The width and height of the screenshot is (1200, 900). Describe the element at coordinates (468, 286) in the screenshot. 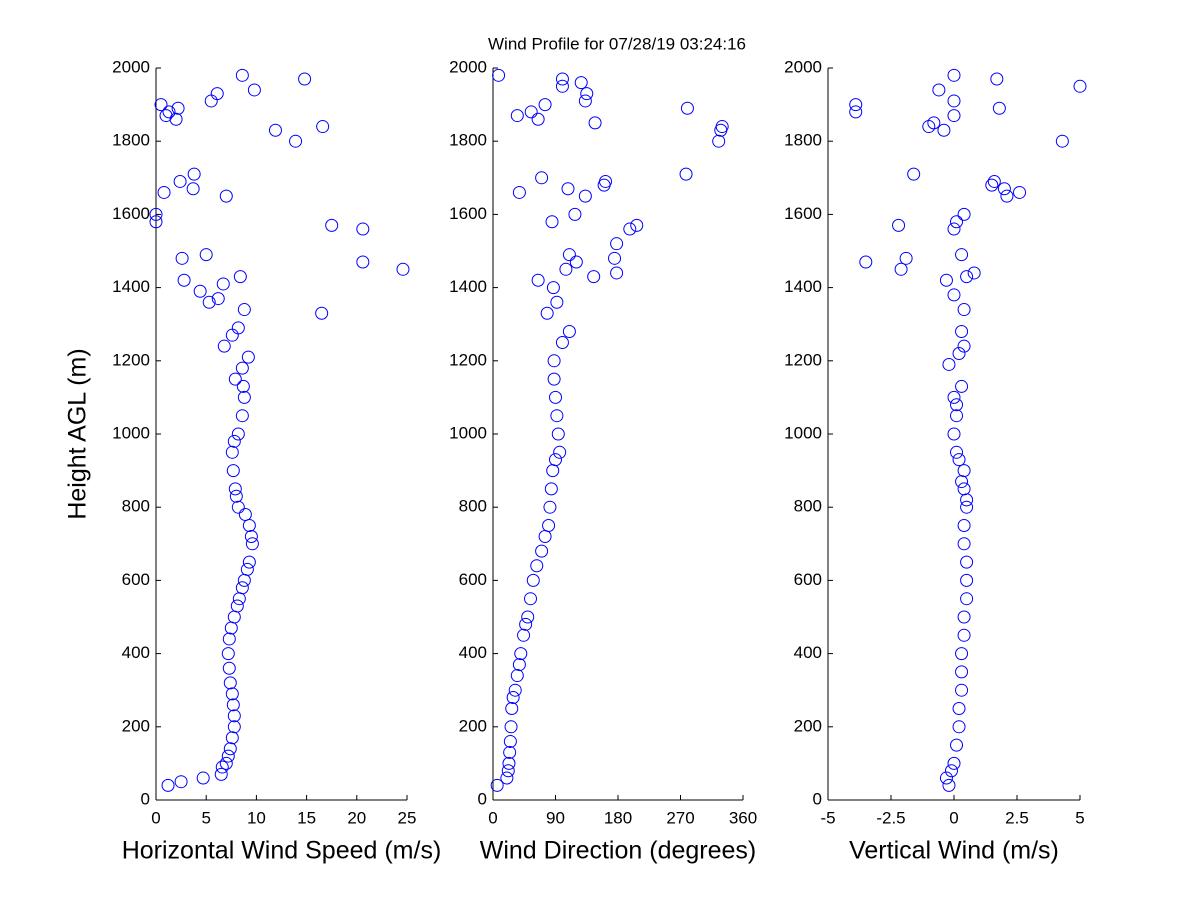

I see `y-tick-label: 1400` at that location.